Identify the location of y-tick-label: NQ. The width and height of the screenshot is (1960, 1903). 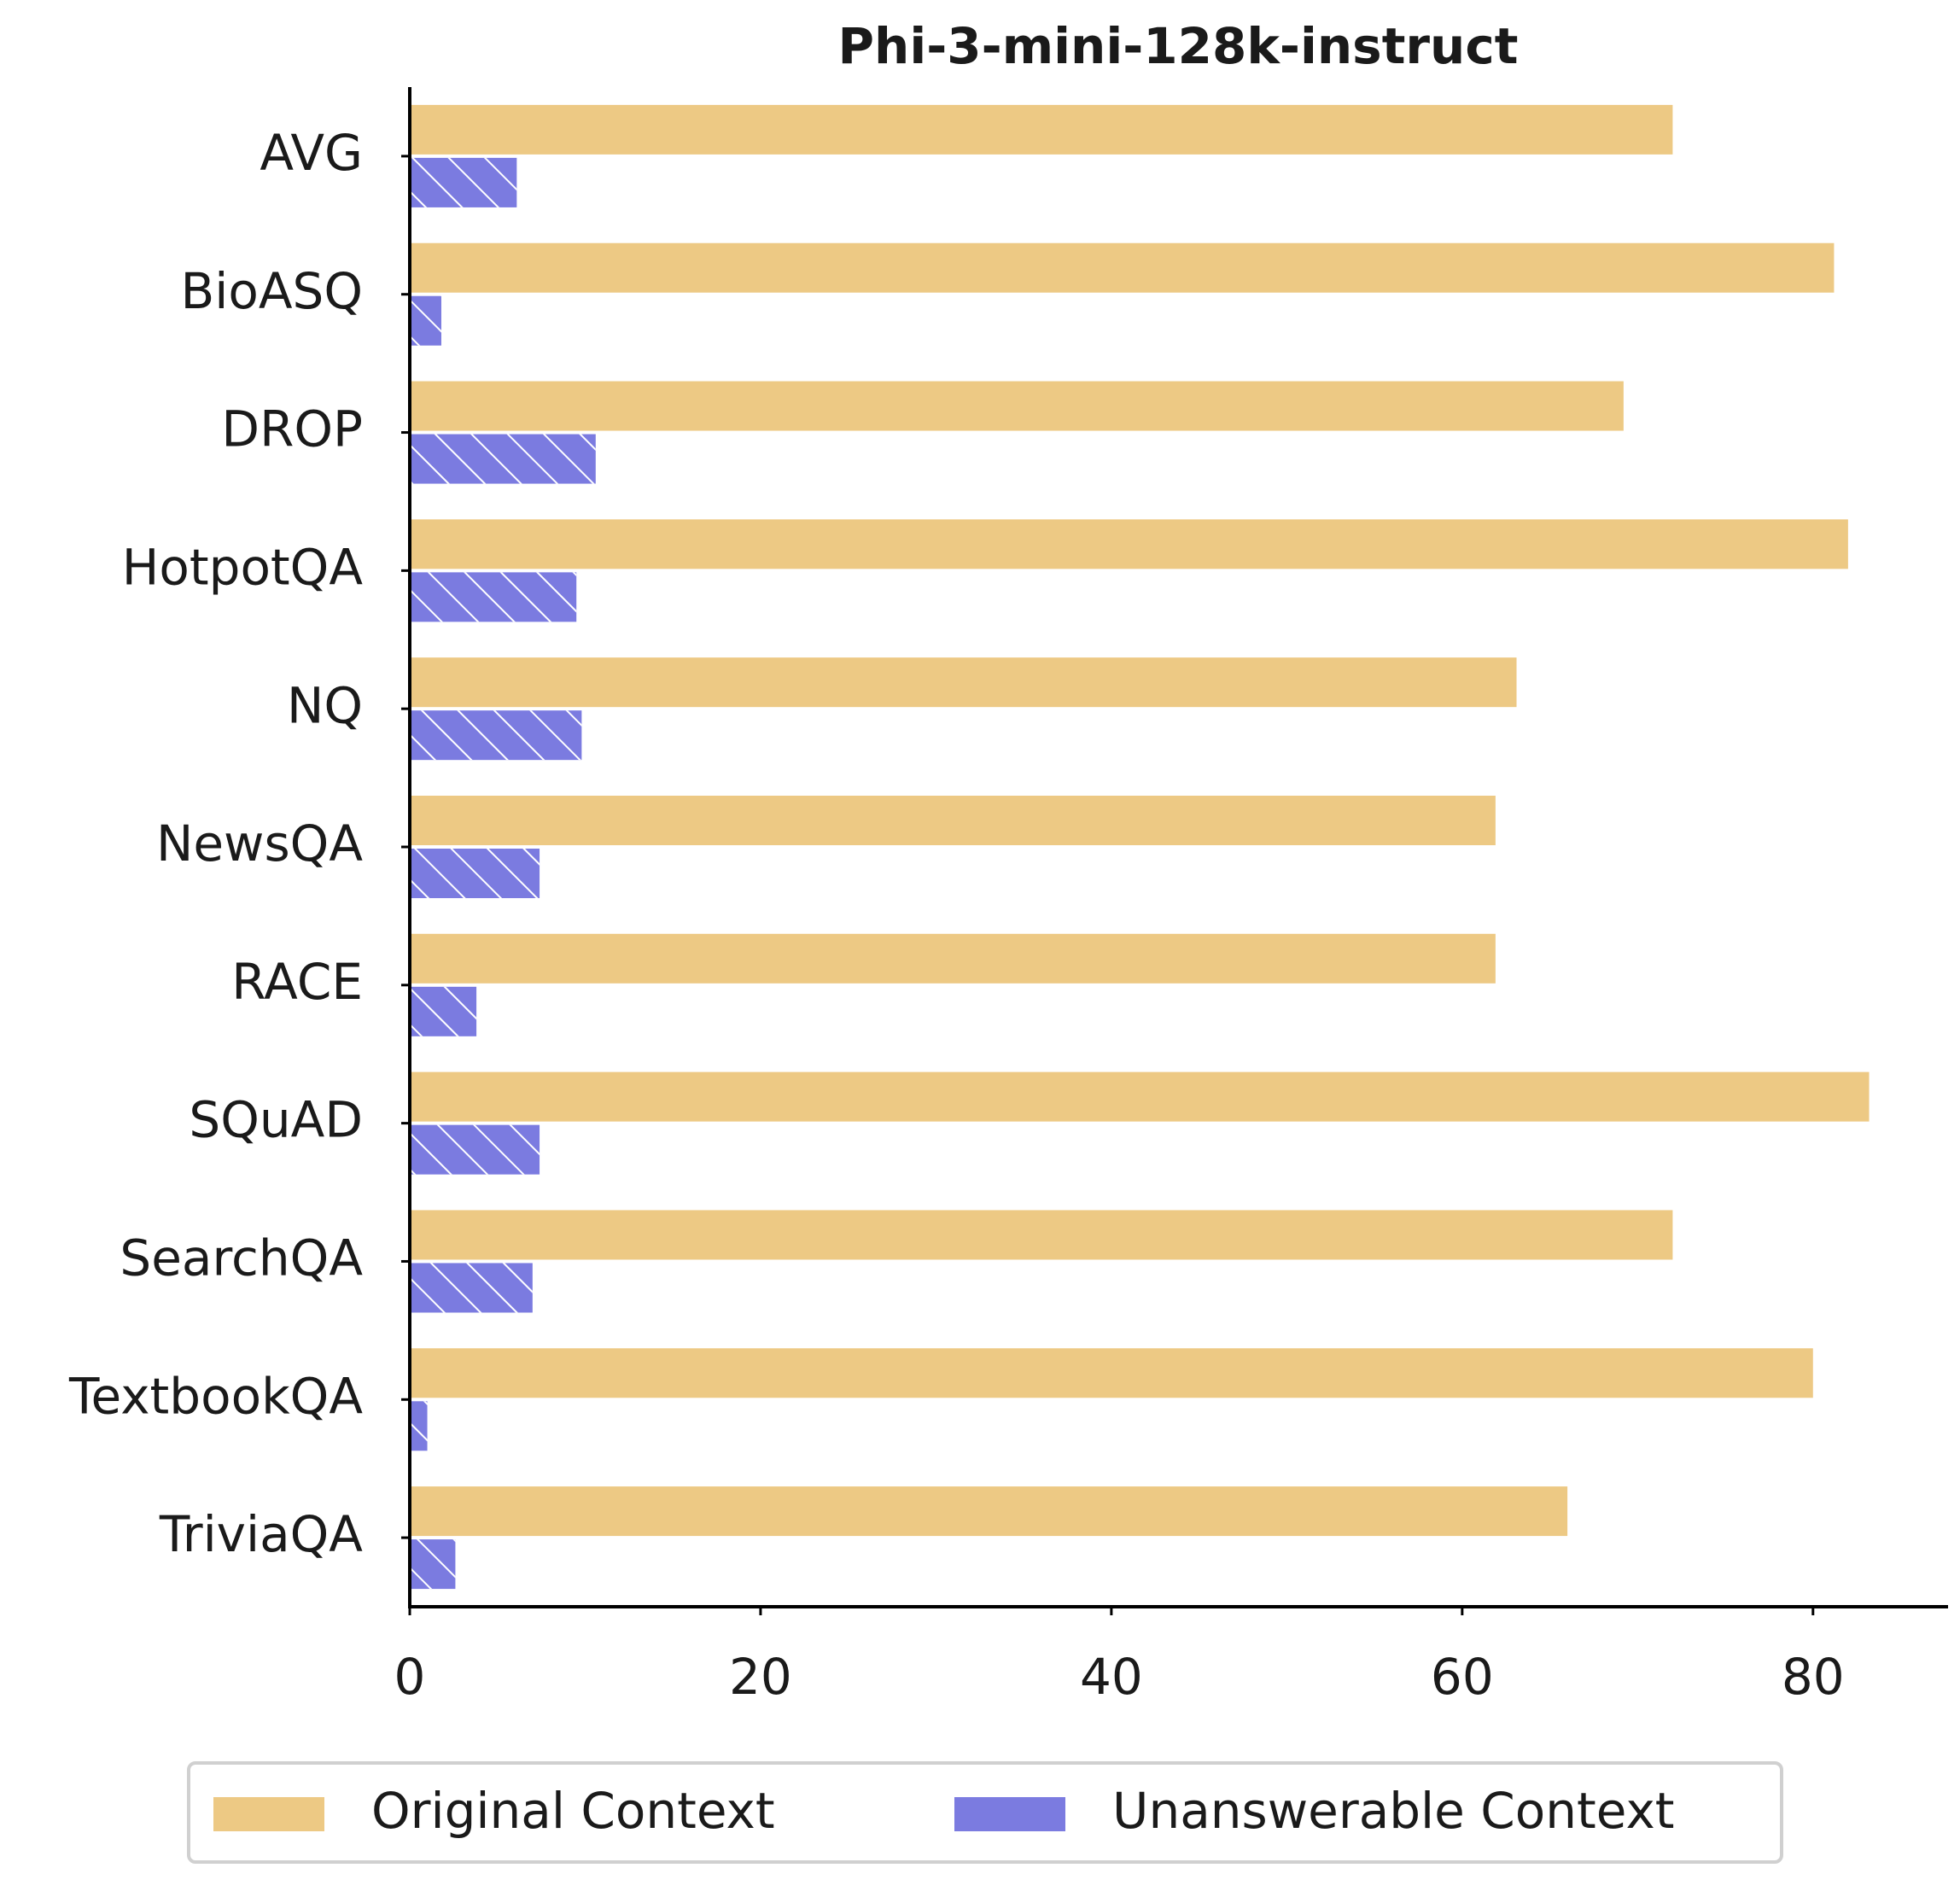
(325, 705).